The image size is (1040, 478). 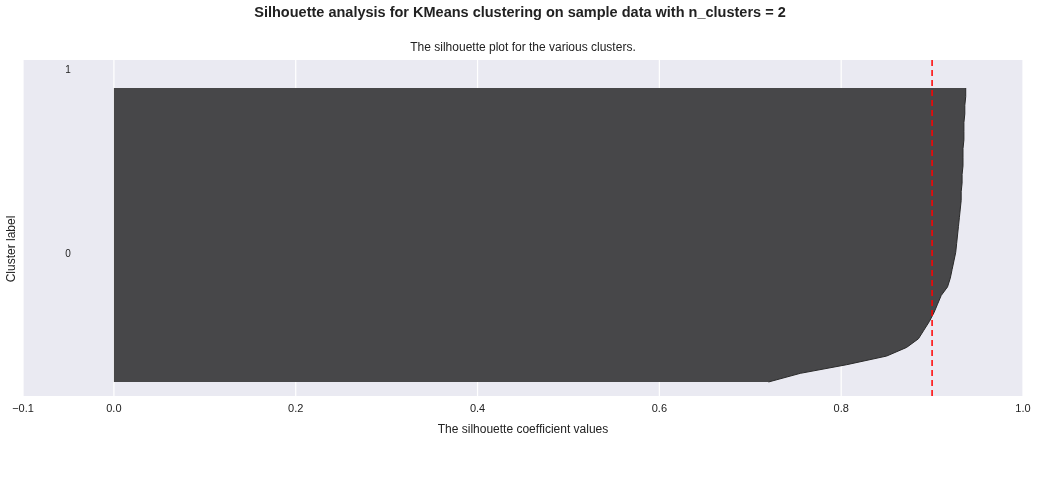 I want to click on x-tick-label: 0.0, so click(x=114, y=407).